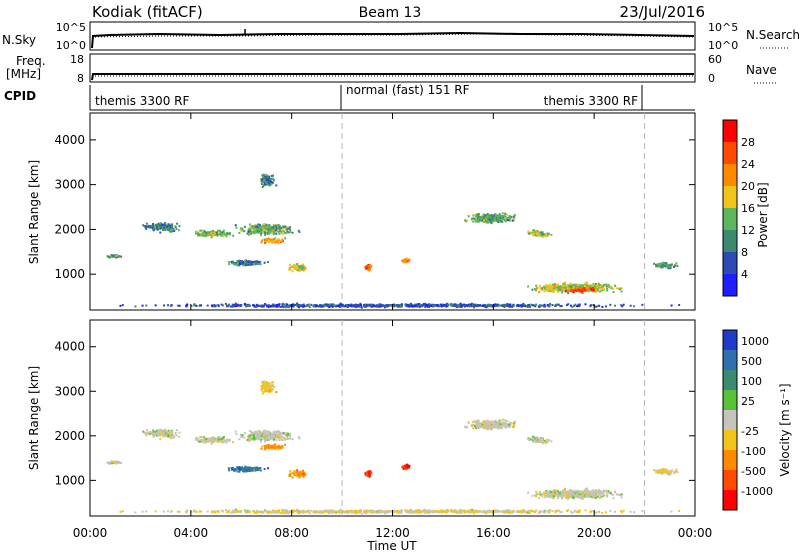 The image size is (800, 554). What do you see at coordinates (390, 13) in the screenshot?
I see `beam-title: Beam 13` at bounding box center [390, 13].